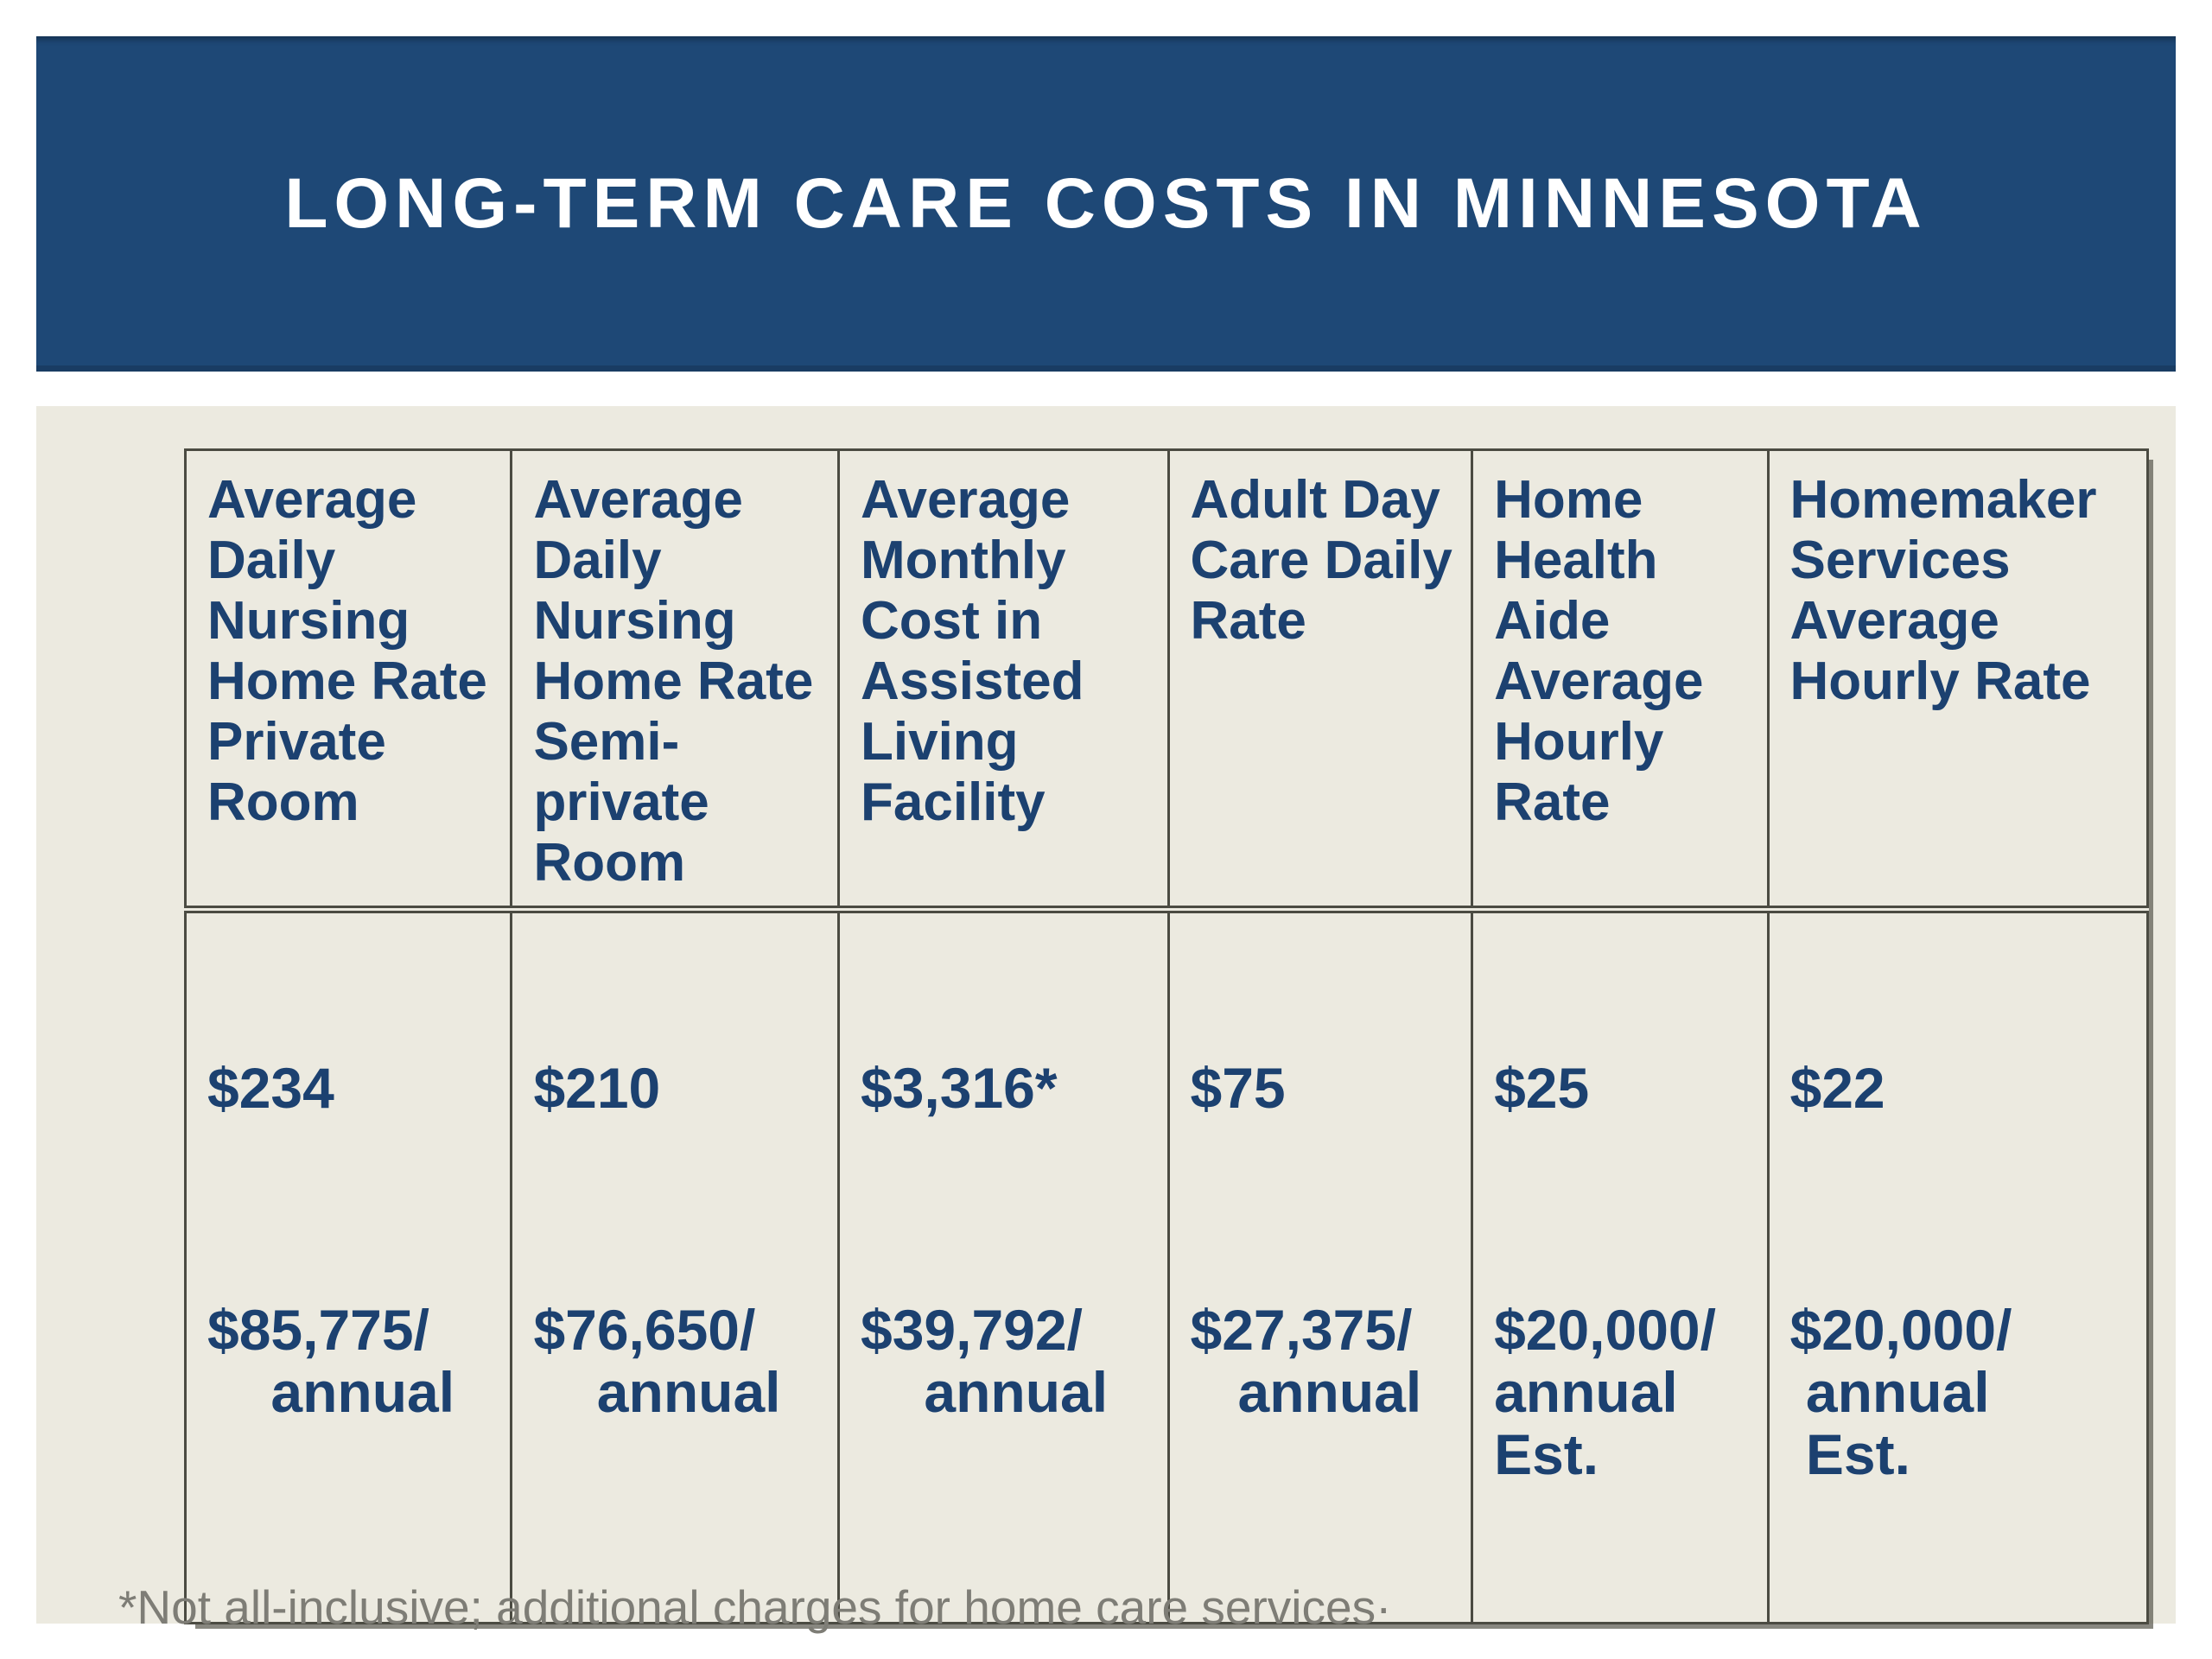  I want to click on cost-cell-homemaker-services: $22 $20,000/ annual Est., so click(1958, 1266).